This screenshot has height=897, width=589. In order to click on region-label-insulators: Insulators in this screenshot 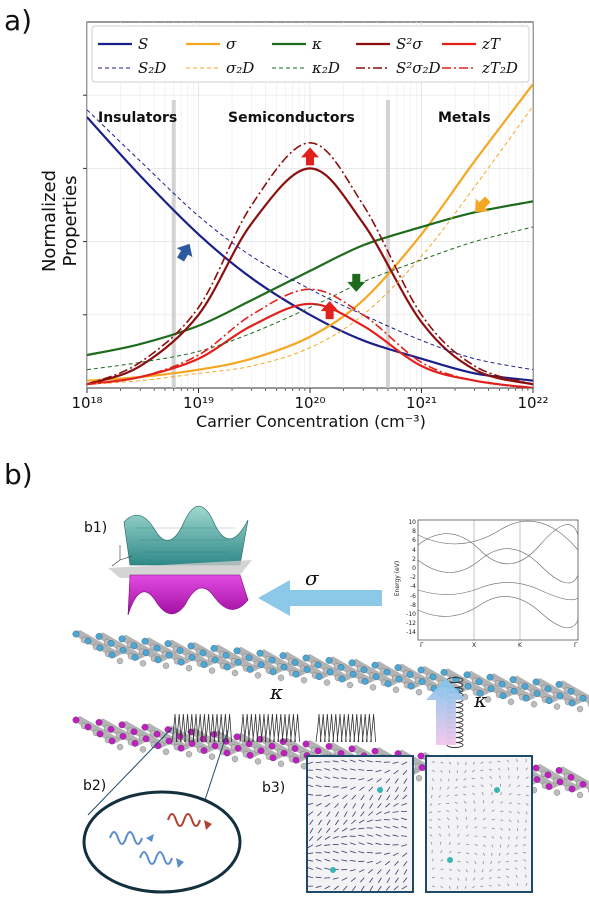, I will do `click(138, 118)`.